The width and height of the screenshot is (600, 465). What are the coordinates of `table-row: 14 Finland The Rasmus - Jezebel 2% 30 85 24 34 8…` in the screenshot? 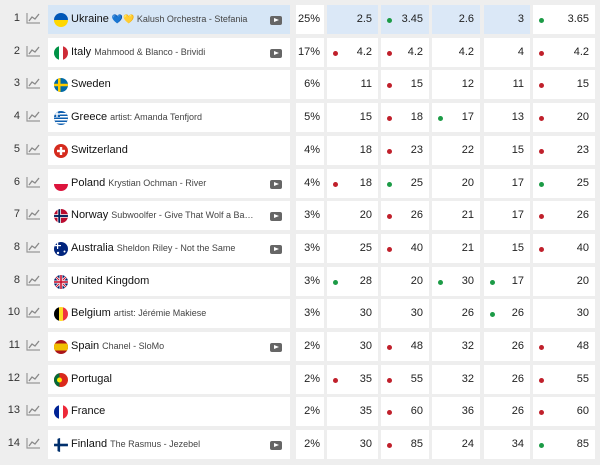 It's located at (300, 444).